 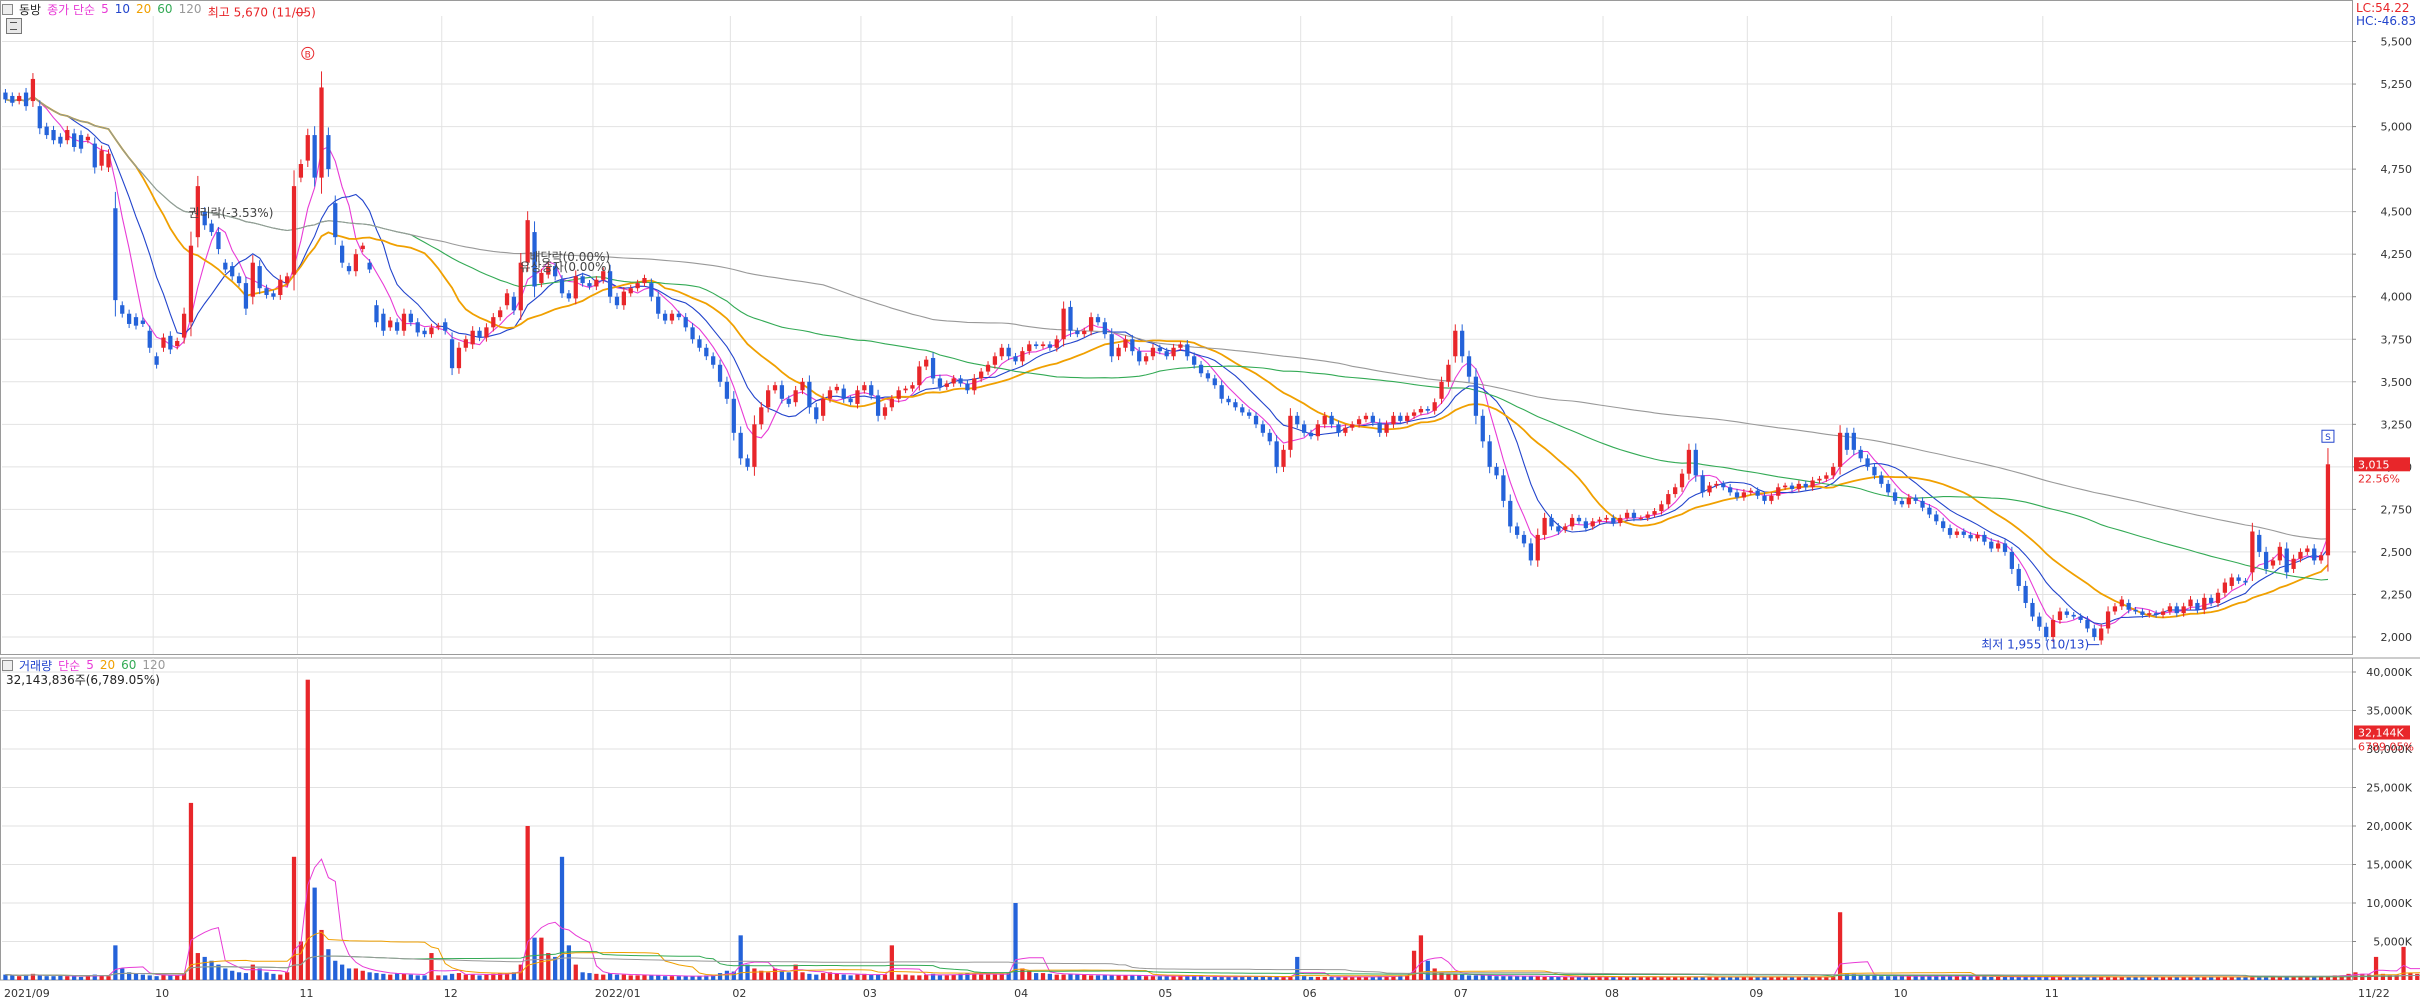 I want to click on volume-legend-toggle-icon, so click(x=7, y=665).